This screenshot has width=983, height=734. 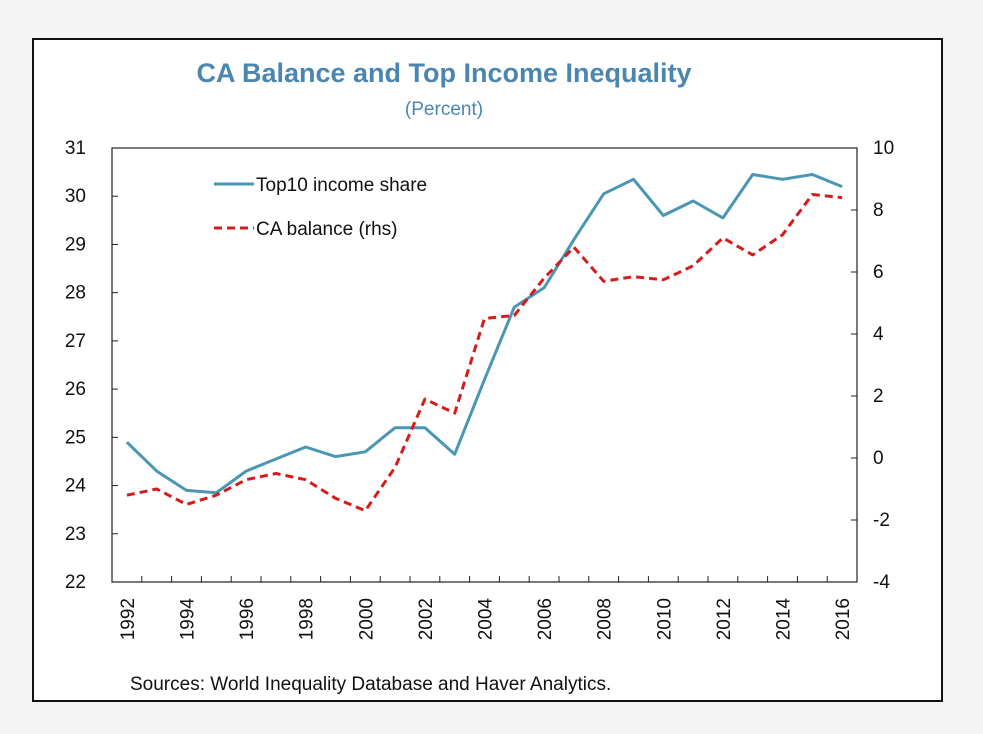 I want to click on left-tick-label: 31, so click(x=75, y=148).